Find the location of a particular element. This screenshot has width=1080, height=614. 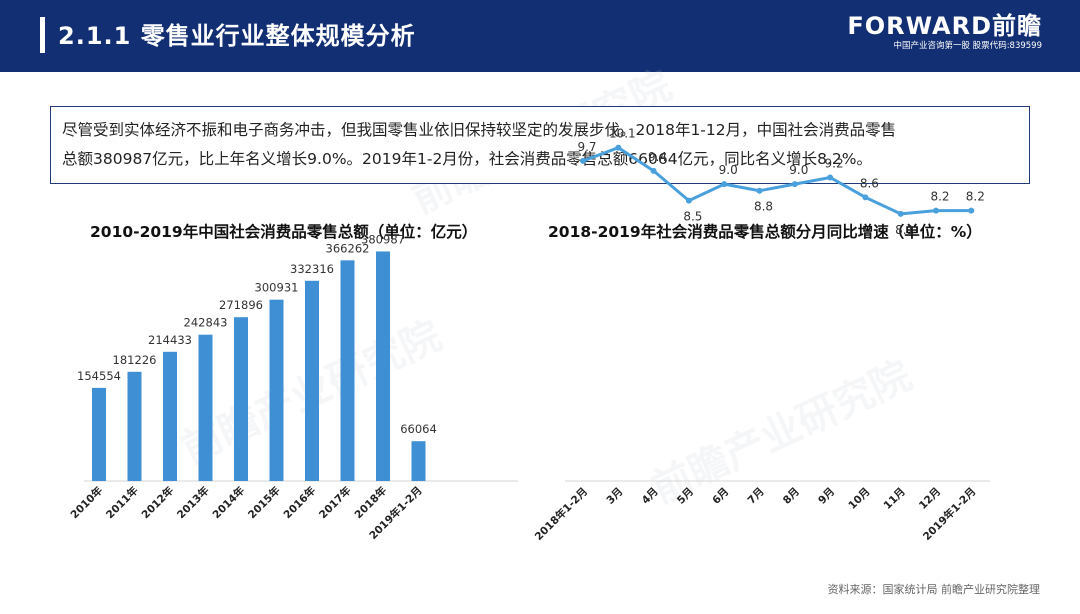

line-x-tick-1: 3月 is located at coordinates (614, 496).